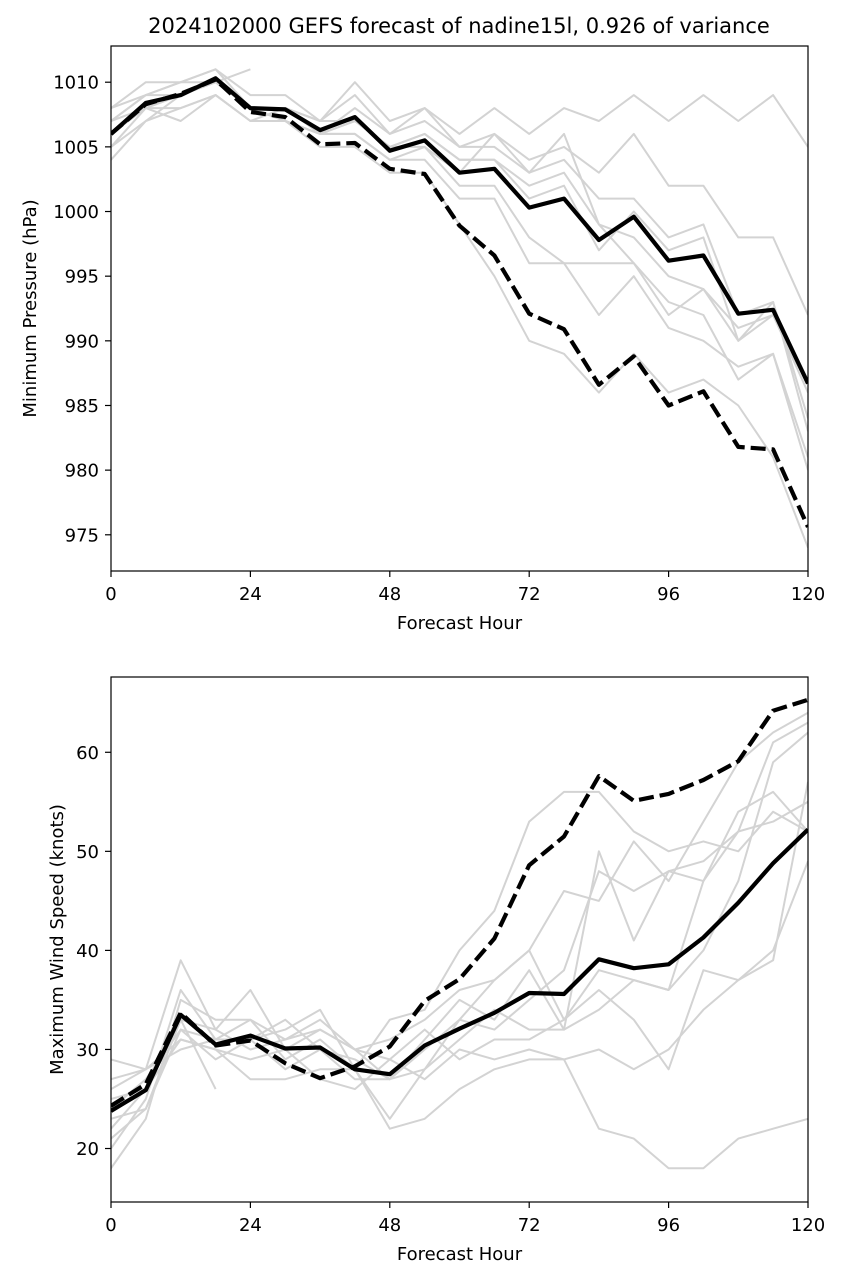 The image size is (845, 1279). What do you see at coordinates (250, 1225) in the screenshot?
I see `wind-x-tick-label: 24` at bounding box center [250, 1225].